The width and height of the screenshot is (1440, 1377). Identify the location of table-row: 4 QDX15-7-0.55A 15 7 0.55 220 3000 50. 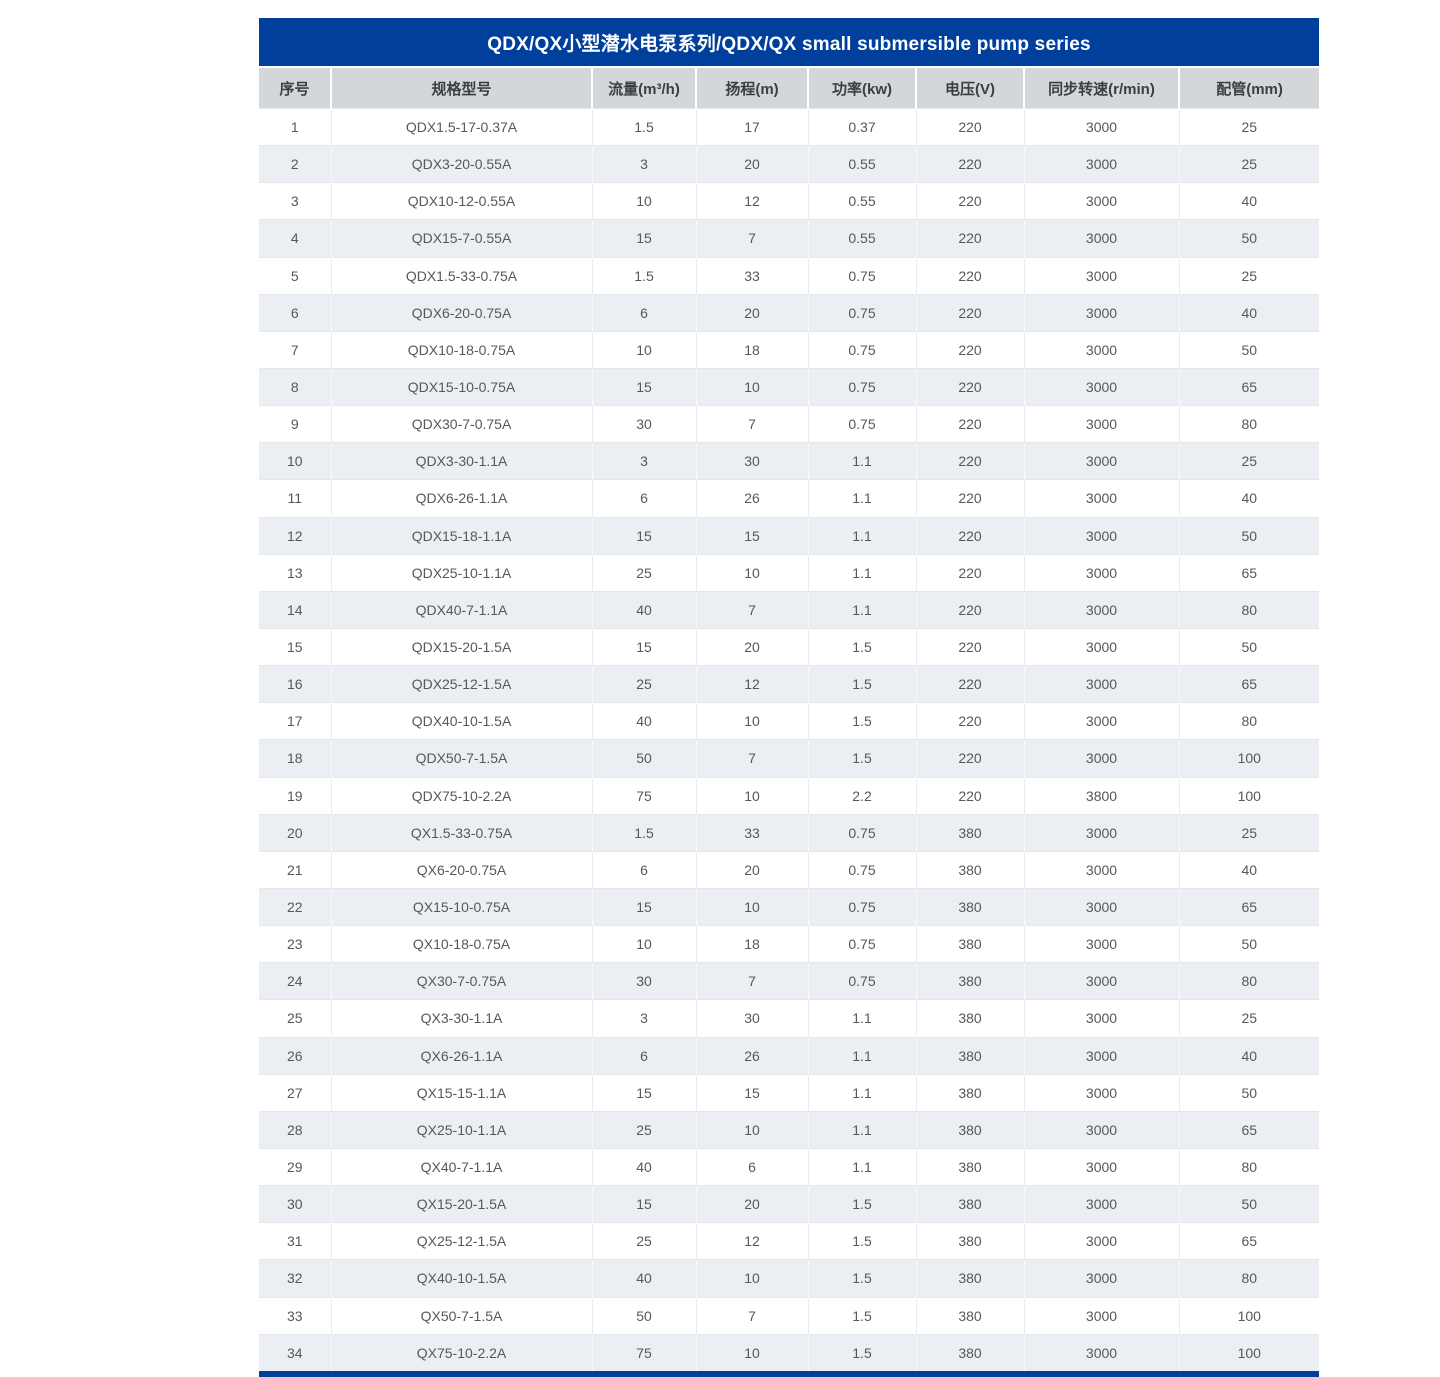
(789, 238).